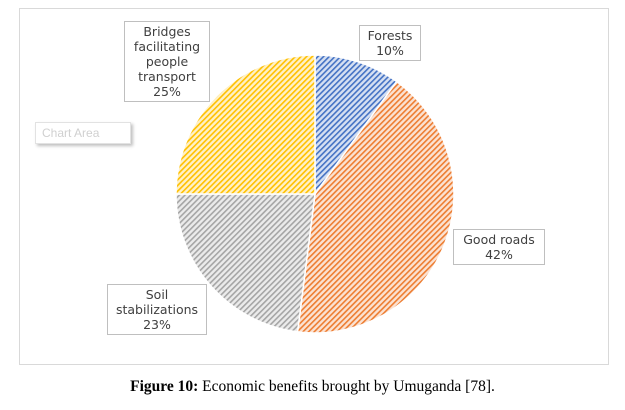  Describe the element at coordinates (157, 324) in the screenshot. I see `data-label-value: 23%` at that location.